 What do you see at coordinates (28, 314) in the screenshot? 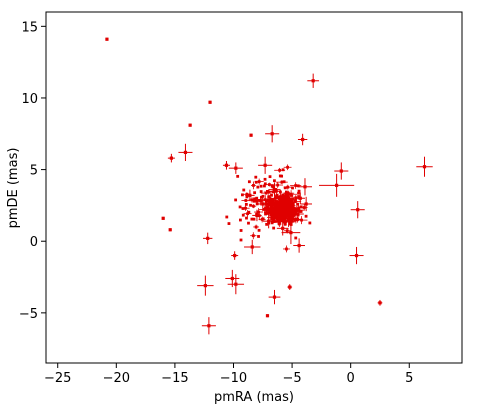
I see `y-tick-label: −5` at bounding box center [28, 314].